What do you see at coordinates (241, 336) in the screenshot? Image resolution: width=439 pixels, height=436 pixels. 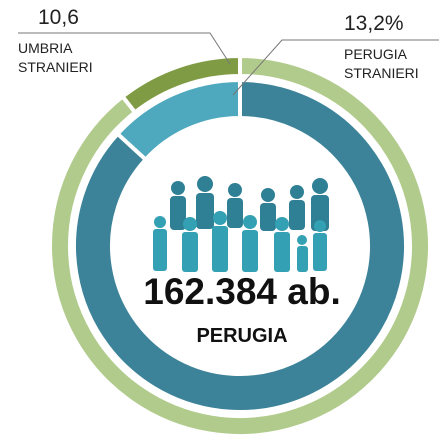 I see `center-label: PERUGIA` at bounding box center [241, 336].